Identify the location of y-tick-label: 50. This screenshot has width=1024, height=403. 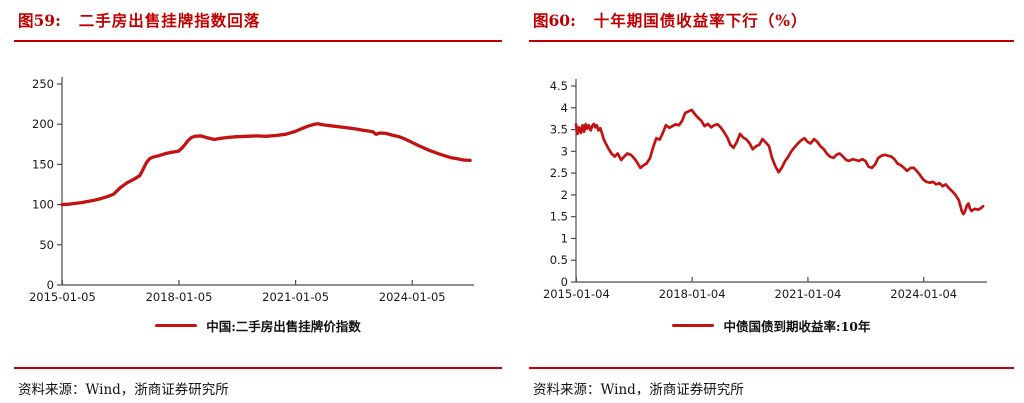
(46, 245).